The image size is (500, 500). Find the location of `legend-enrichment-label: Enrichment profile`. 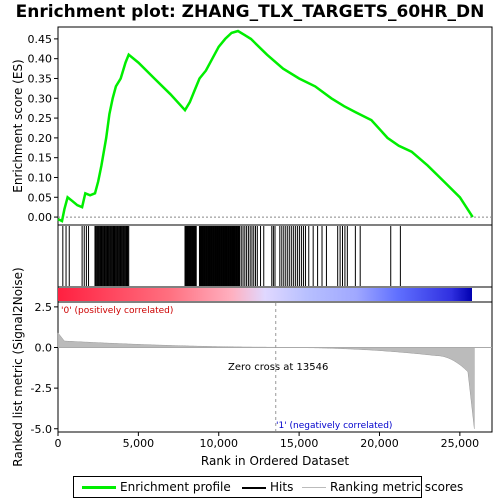

legend-enrichment-label: Enrichment profile is located at coordinates (175, 487).